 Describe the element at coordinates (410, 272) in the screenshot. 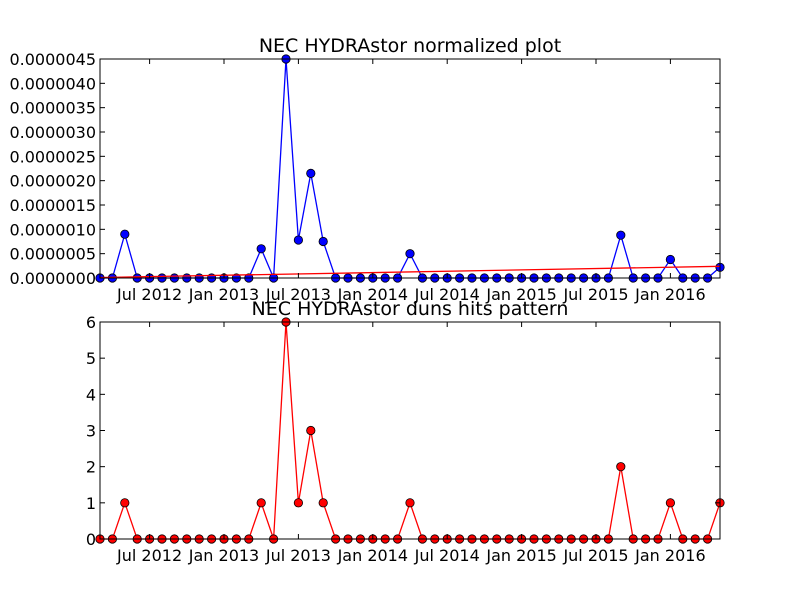

I see `trend-line` at that location.